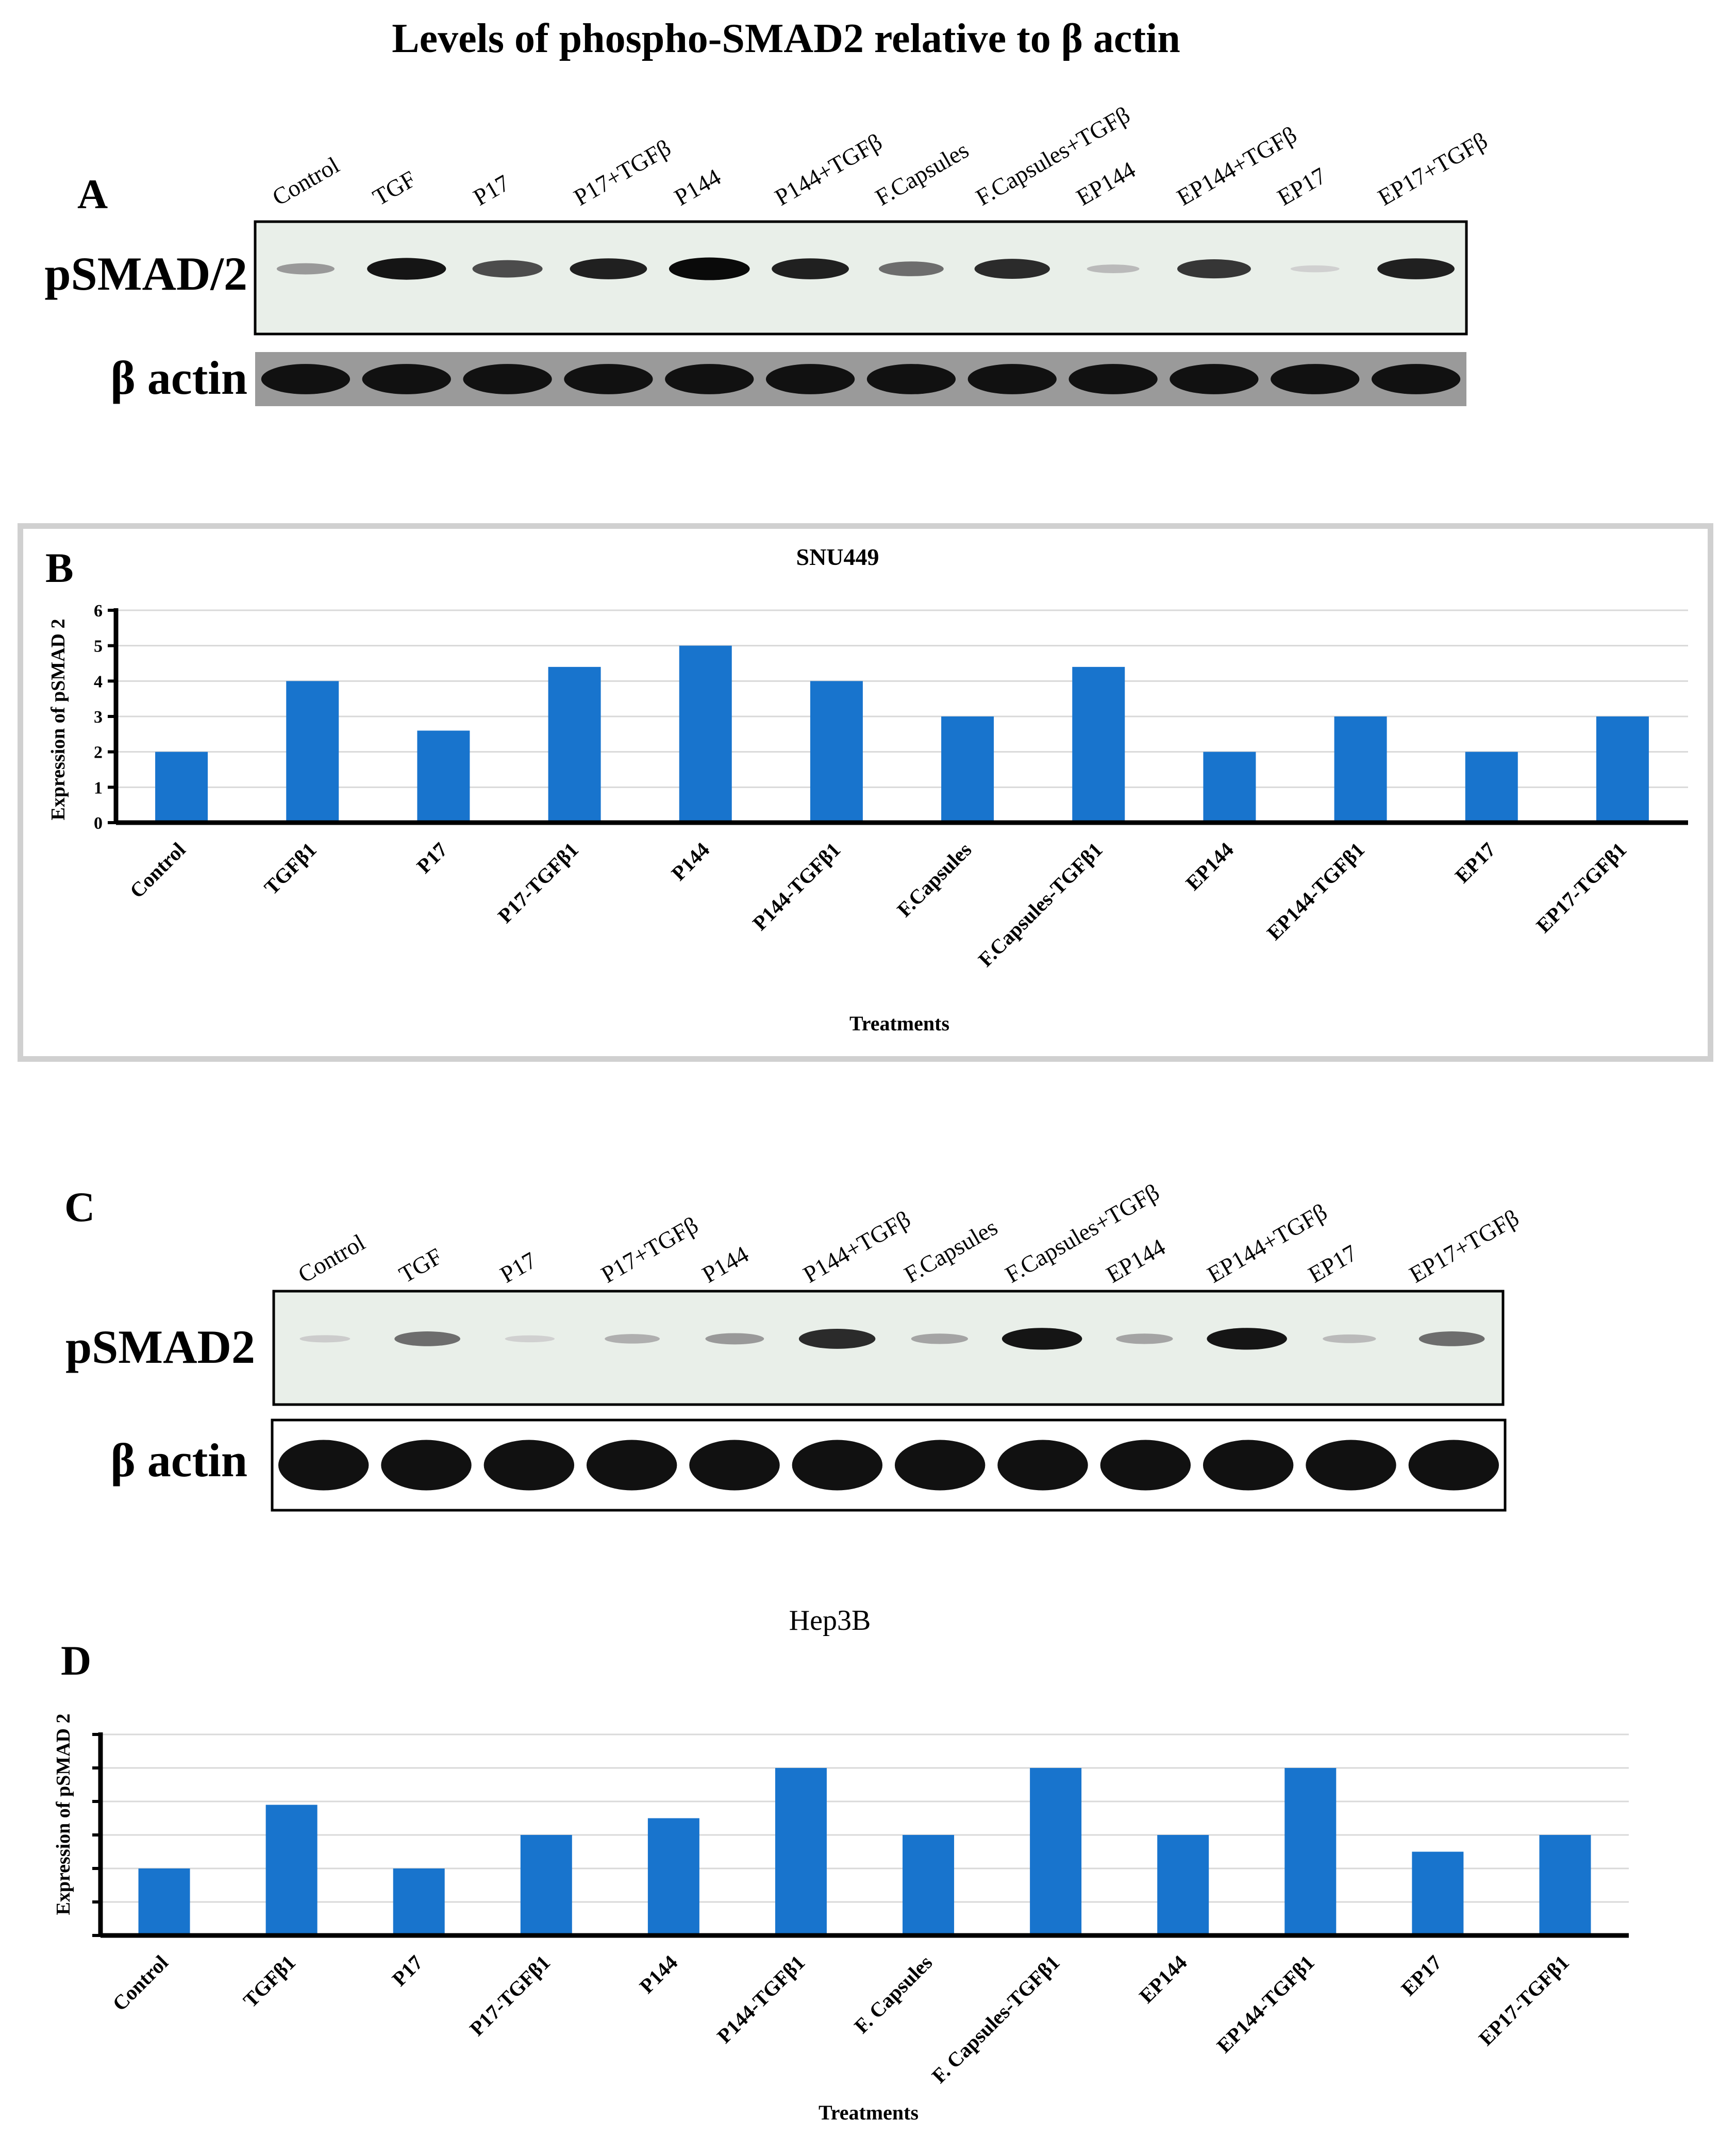  What do you see at coordinates (861, 313) in the screenshot?
I see `panel-a-western-blot` at bounding box center [861, 313].